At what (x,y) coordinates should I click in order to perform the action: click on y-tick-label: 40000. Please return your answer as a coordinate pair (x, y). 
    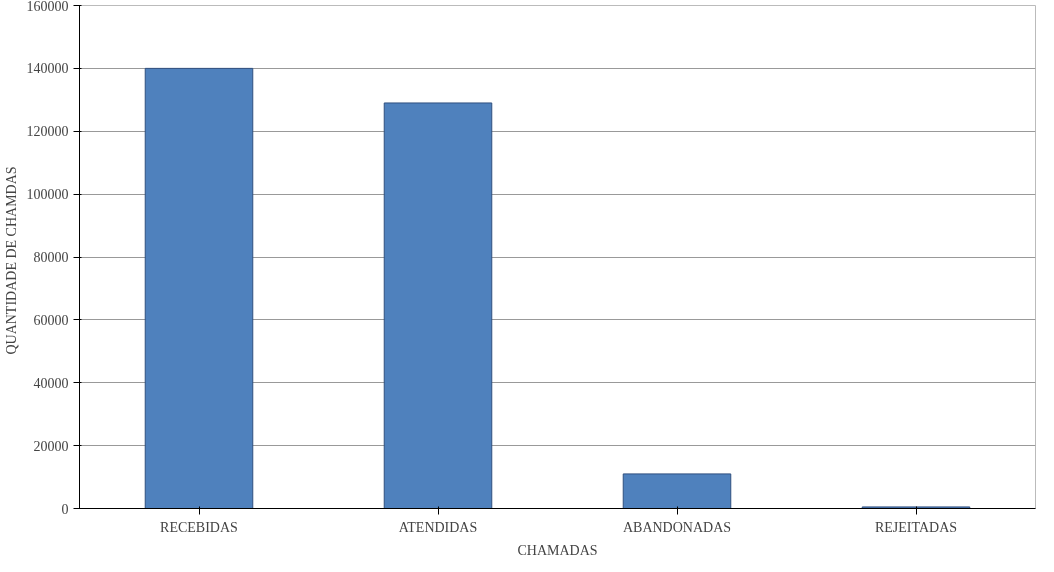
    Looking at the image, I should click on (51, 383).